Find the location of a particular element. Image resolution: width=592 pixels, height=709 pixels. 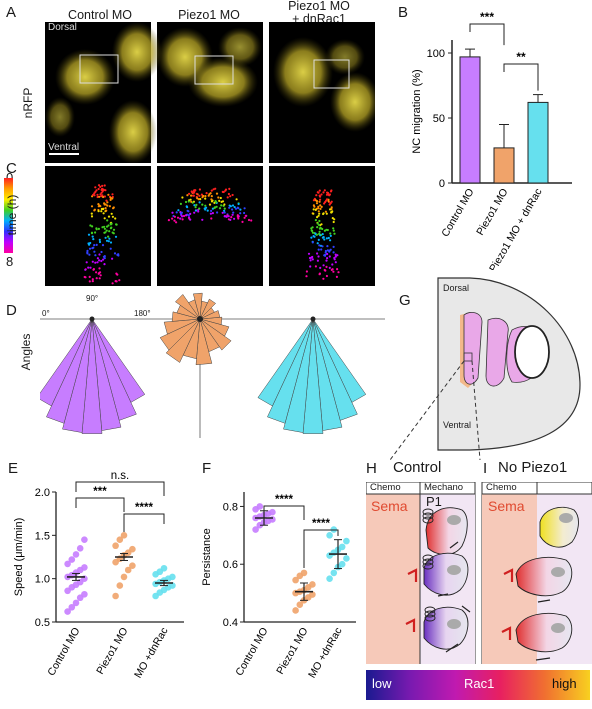

control-title: Control is located at coordinates (417, 467).